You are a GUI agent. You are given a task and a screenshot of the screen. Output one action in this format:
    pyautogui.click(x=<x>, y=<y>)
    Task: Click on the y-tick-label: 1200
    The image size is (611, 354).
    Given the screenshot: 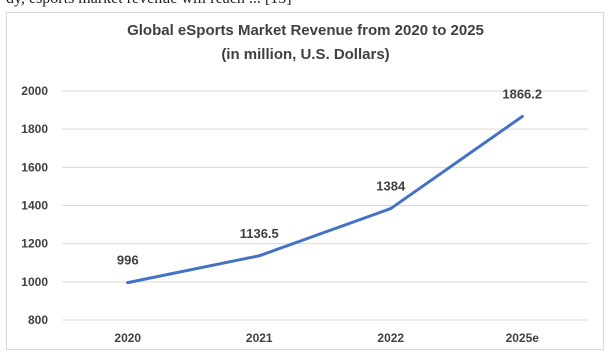 What is the action you would take?
    pyautogui.click(x=34, y=244)
    